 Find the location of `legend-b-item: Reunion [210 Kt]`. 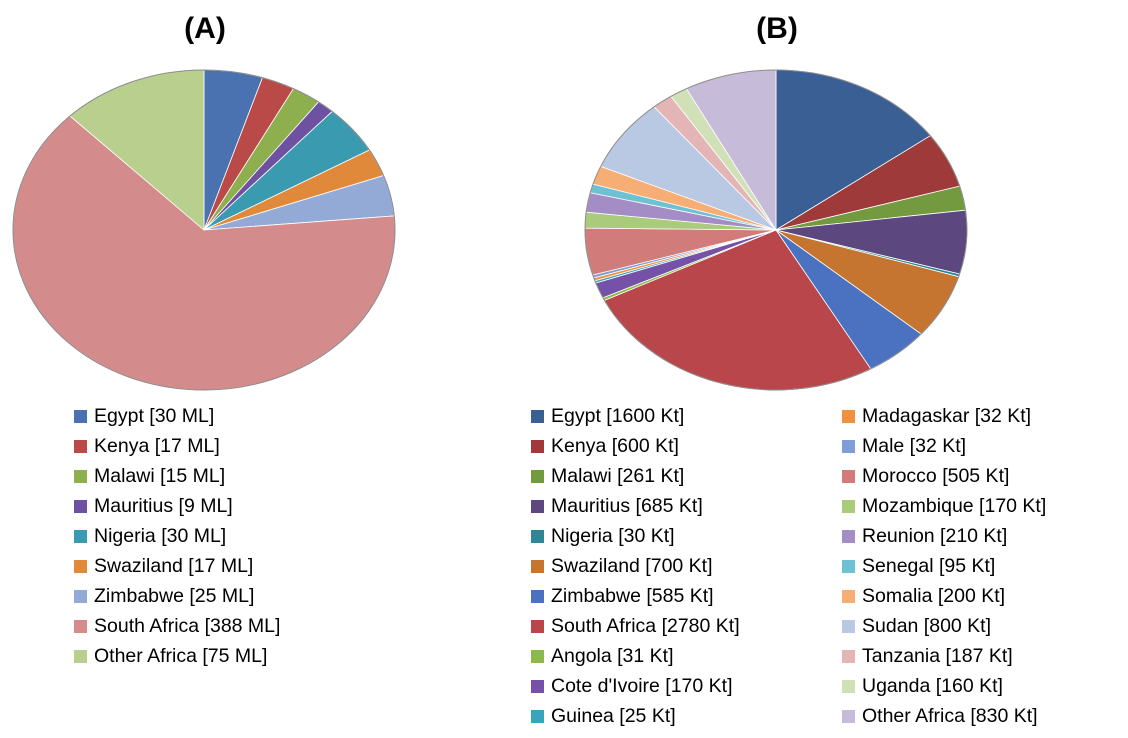

legend-b-item: Reunion [210 Kt] is located at coordinates (944, 536).